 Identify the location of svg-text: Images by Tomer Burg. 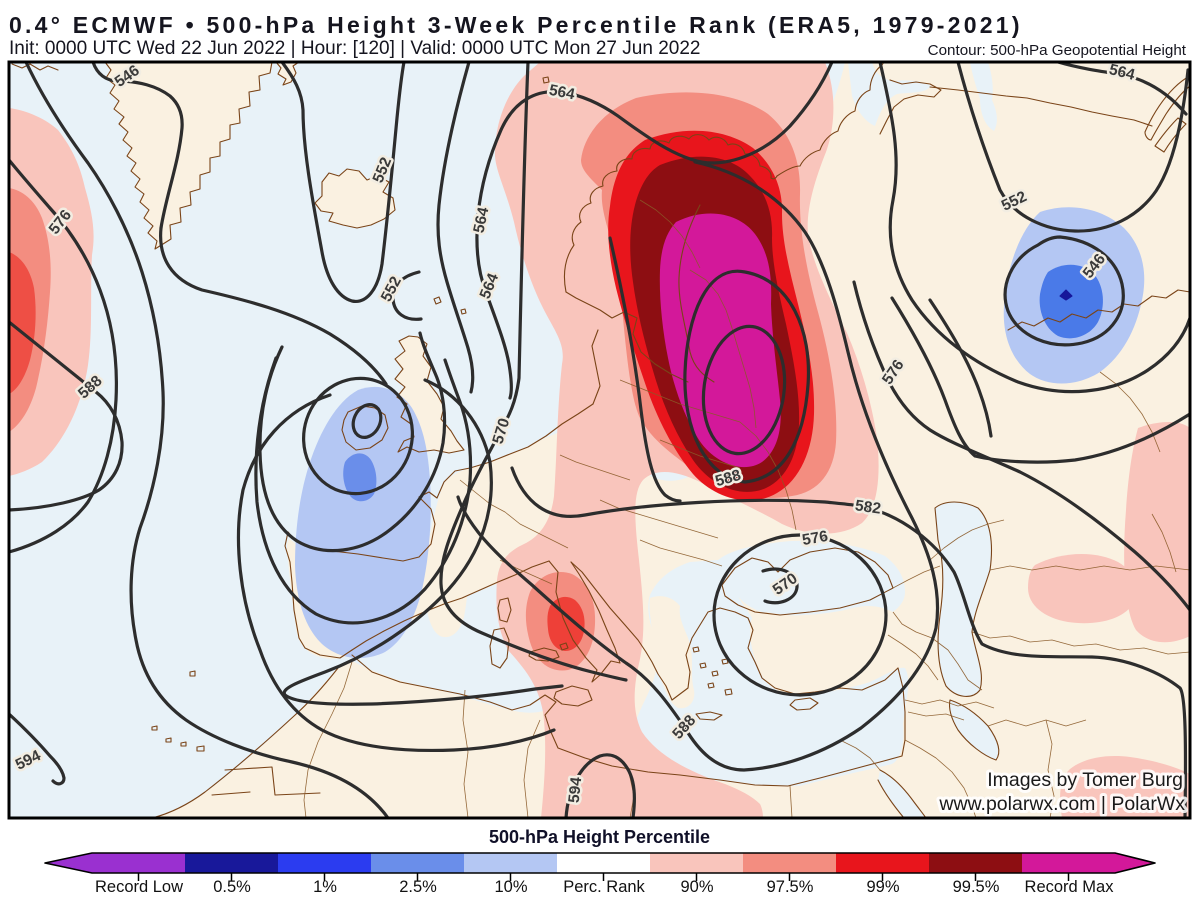
(1085, 780).